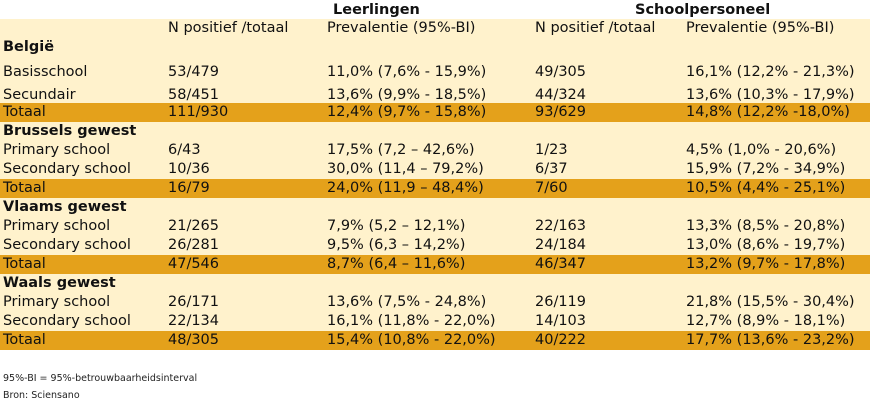 The height and width of the screenshot is (419, 873). I want to click on col-header-n-positief: N positief /totaal, so click(228, 28).